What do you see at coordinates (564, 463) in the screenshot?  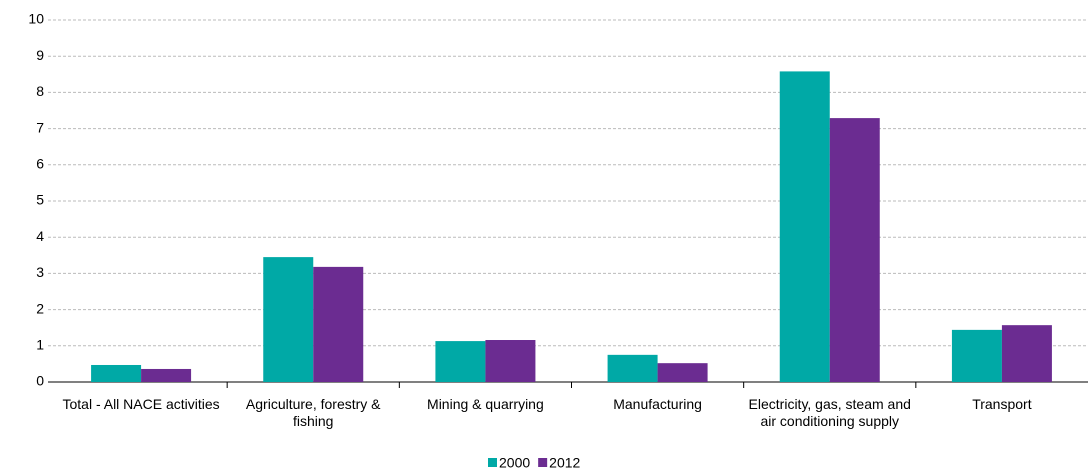 I see `legend-label: 2012` at bounding box center [564, 463].